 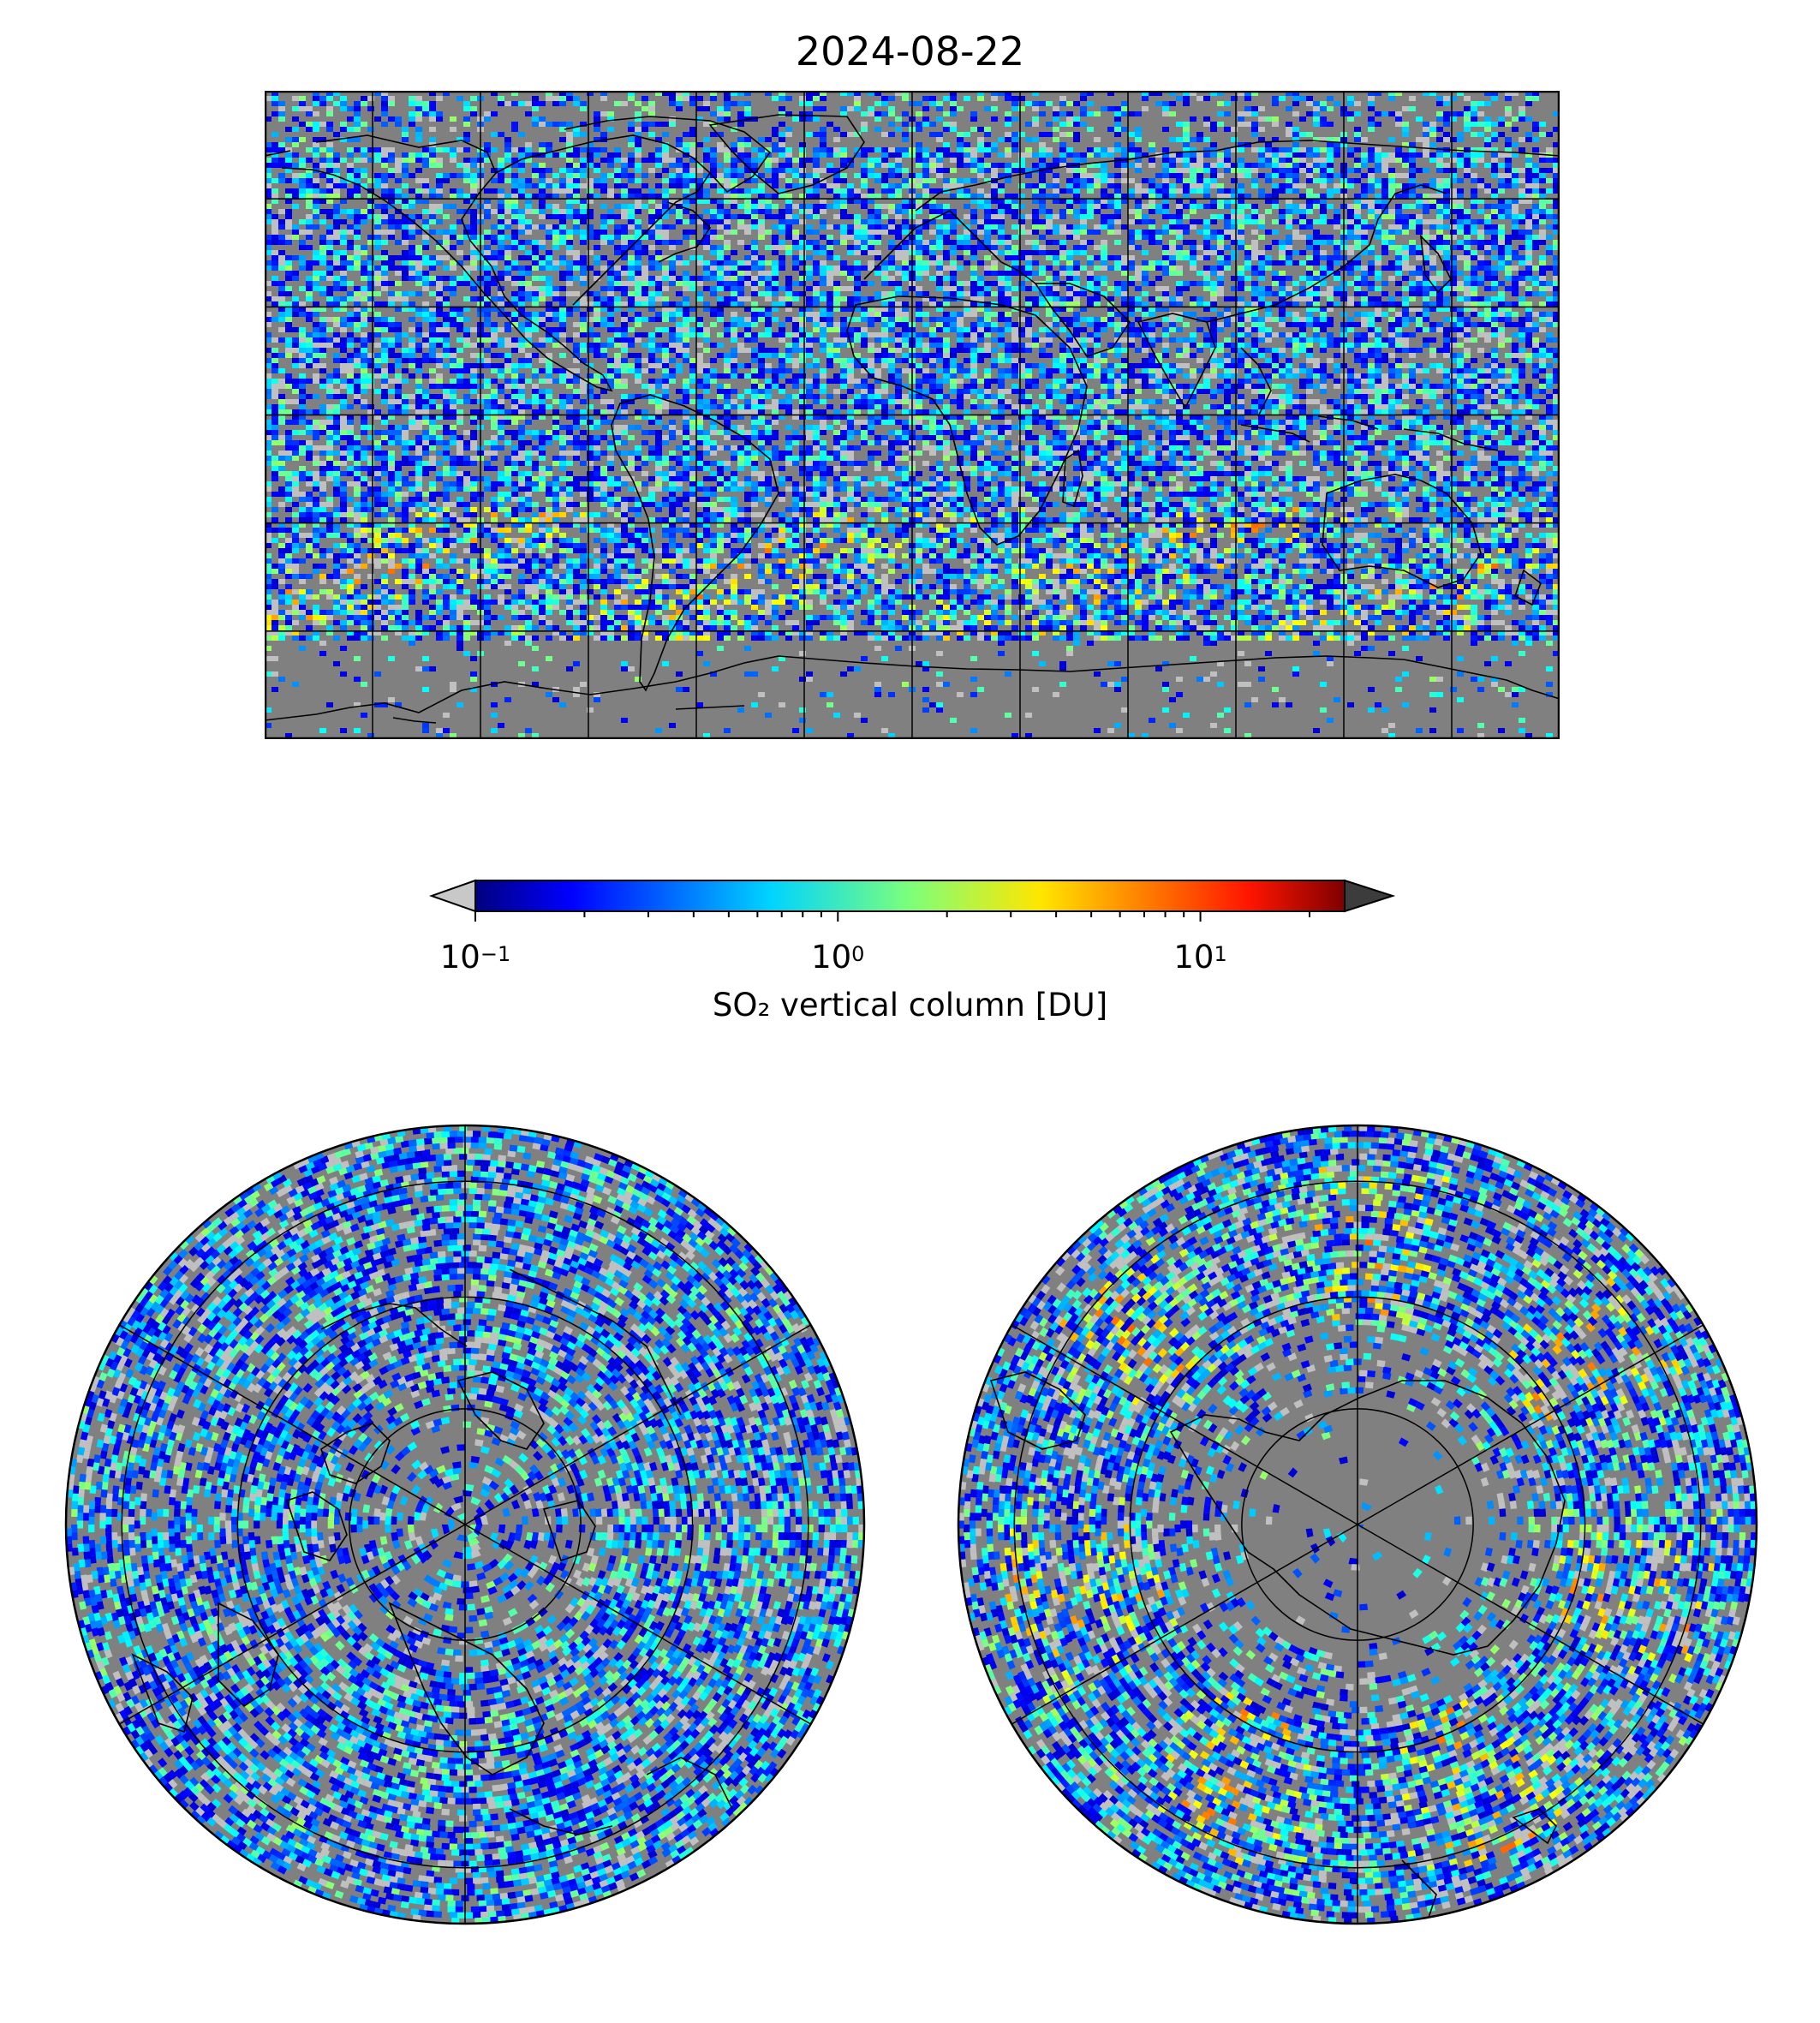 What do you see at coordinates (910, 51) in the screenshot?
I see `figure-title: 2024-08-22` at bounding box center [910, 51].